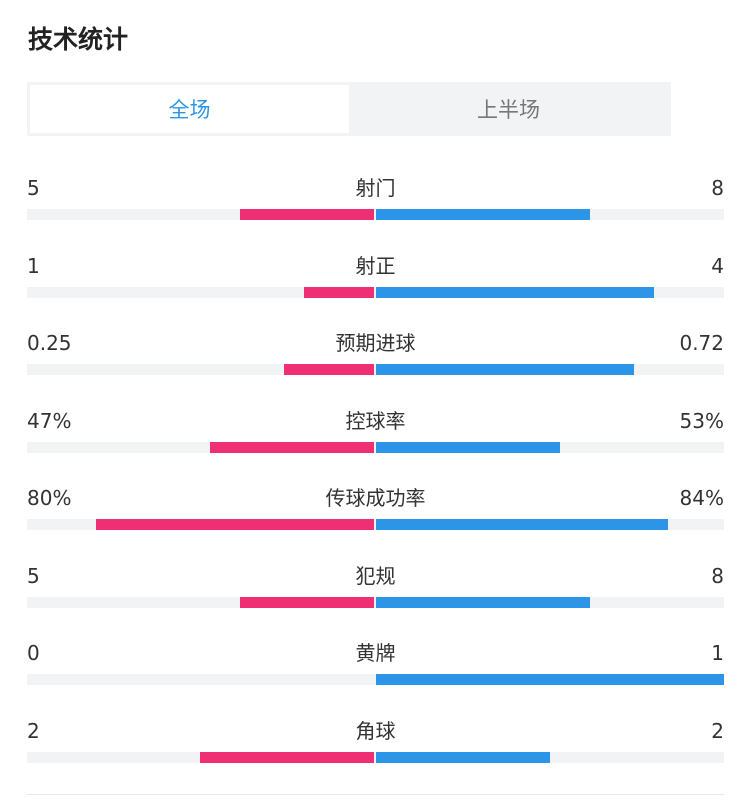 The image size is (750, 808). I want to click on tab-full-match: 全场, so click(189, 109).